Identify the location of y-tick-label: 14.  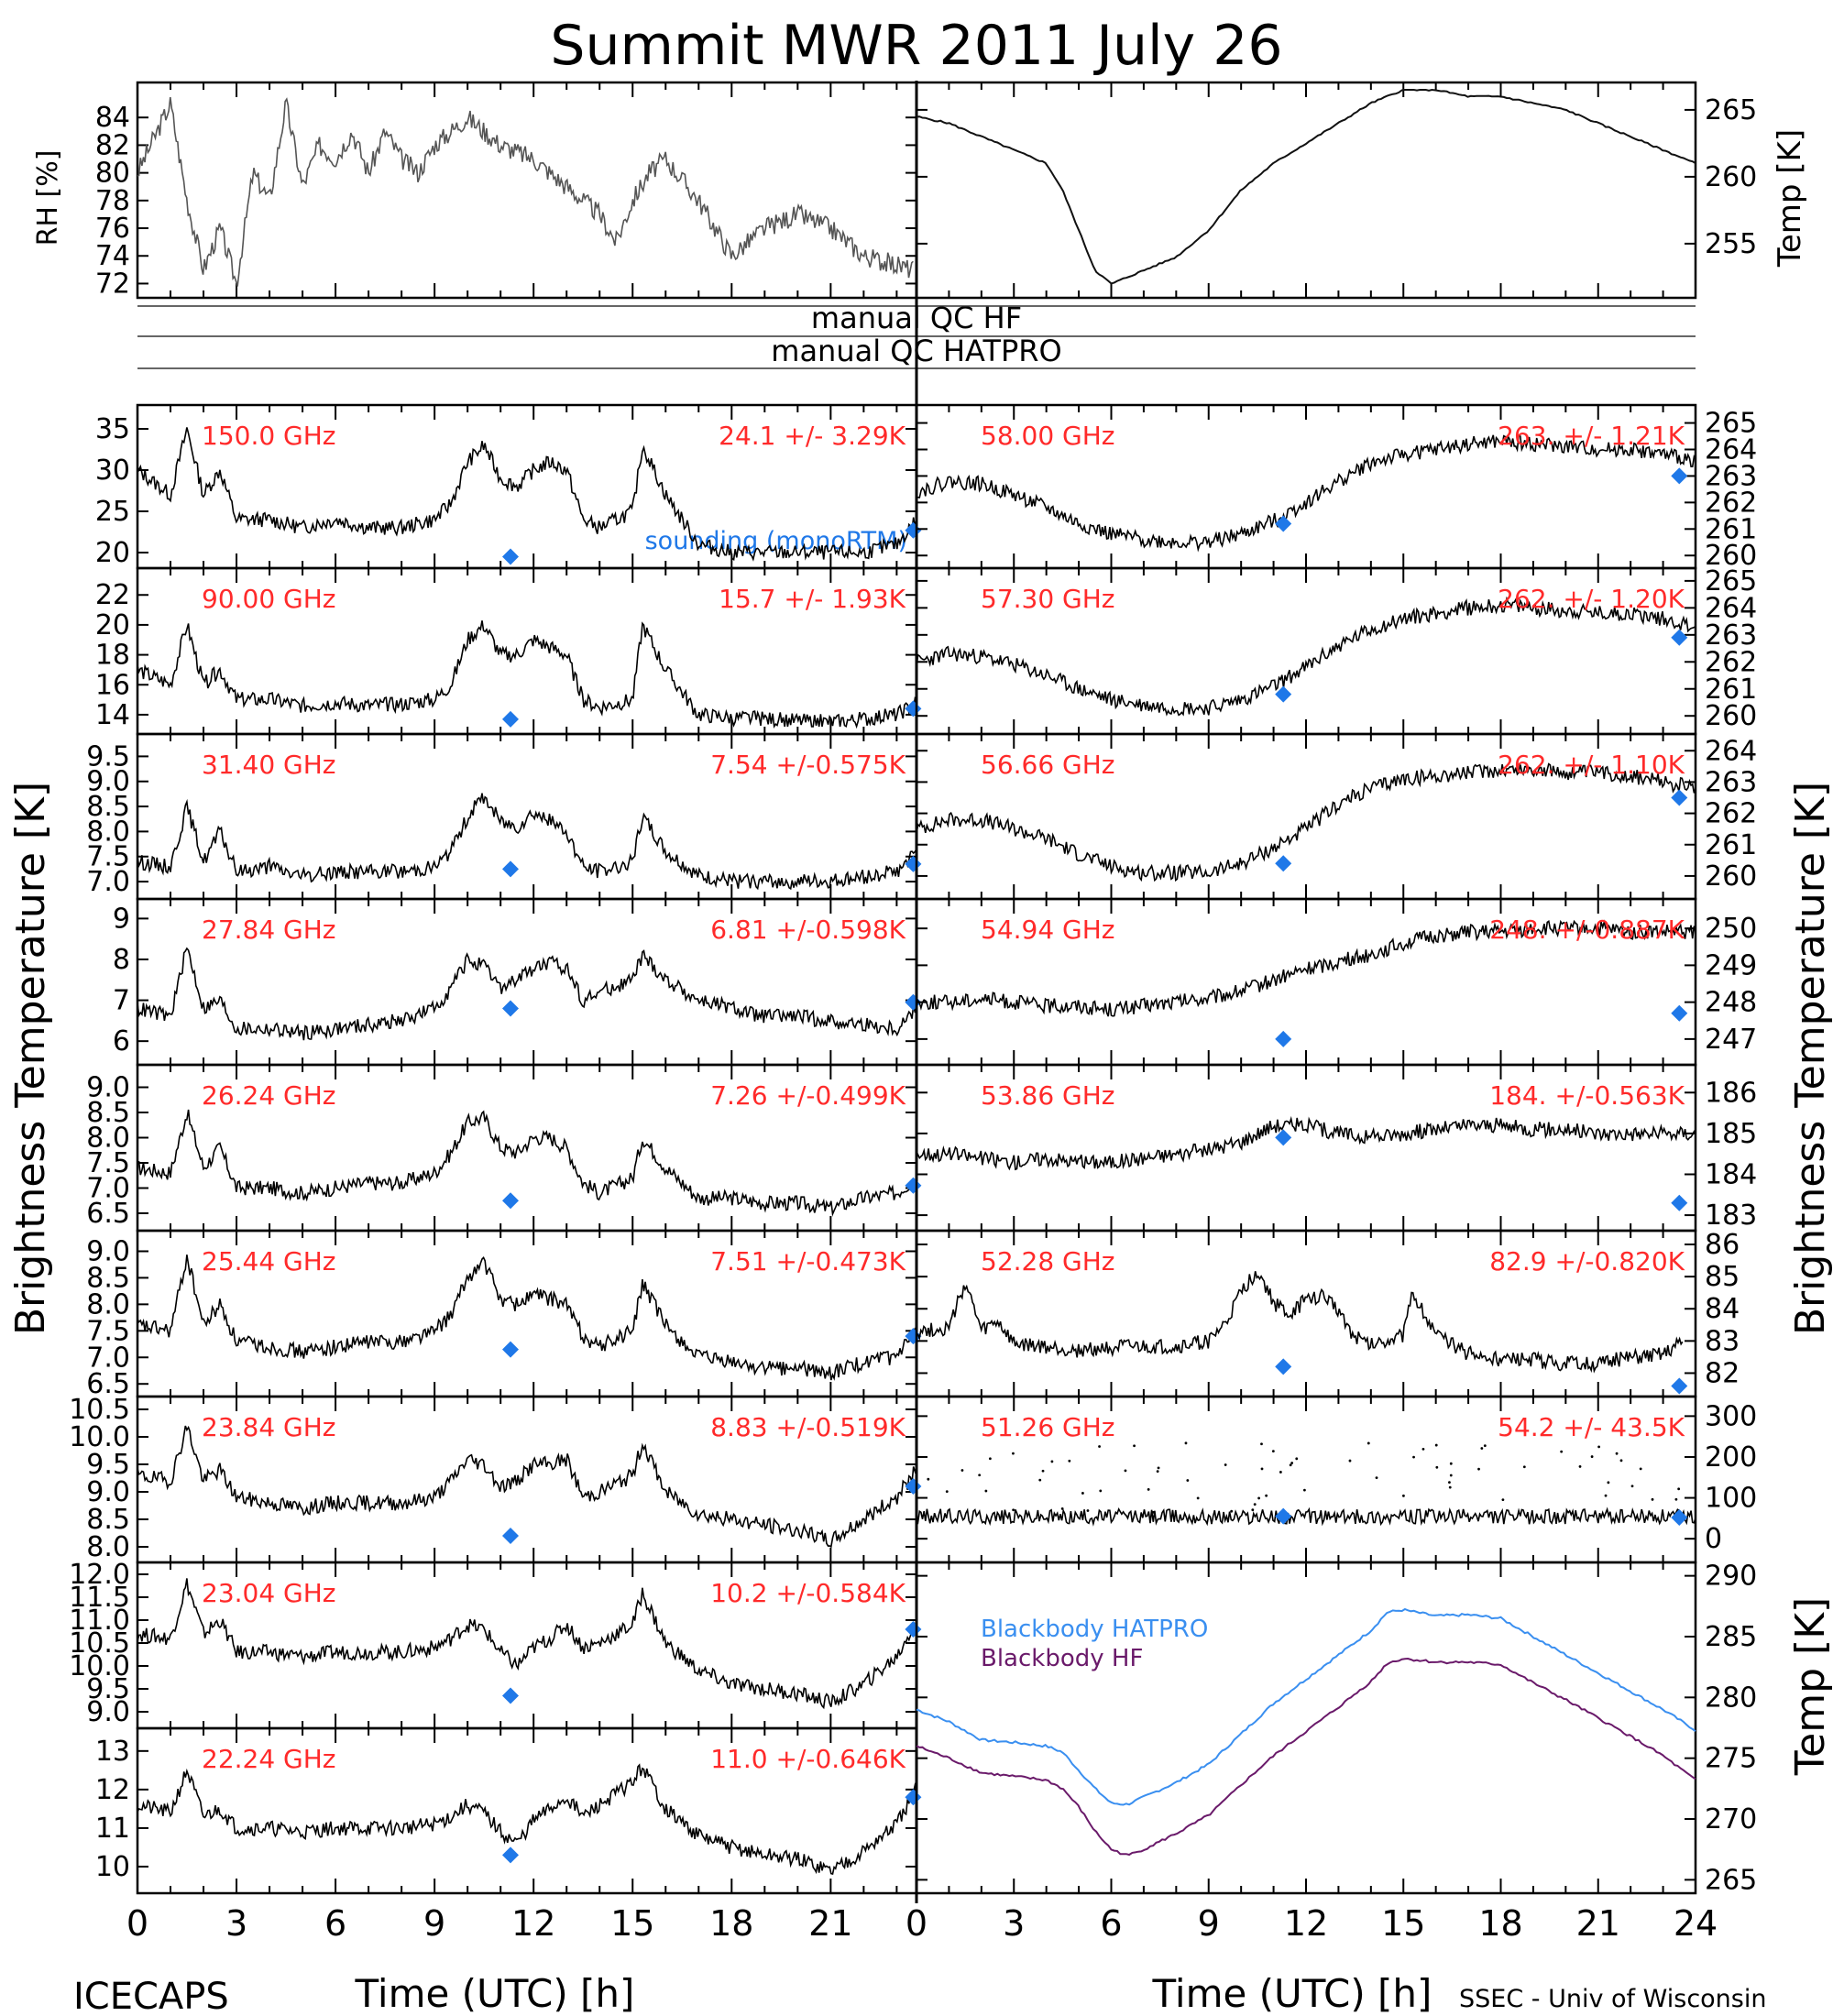
(112, 715).